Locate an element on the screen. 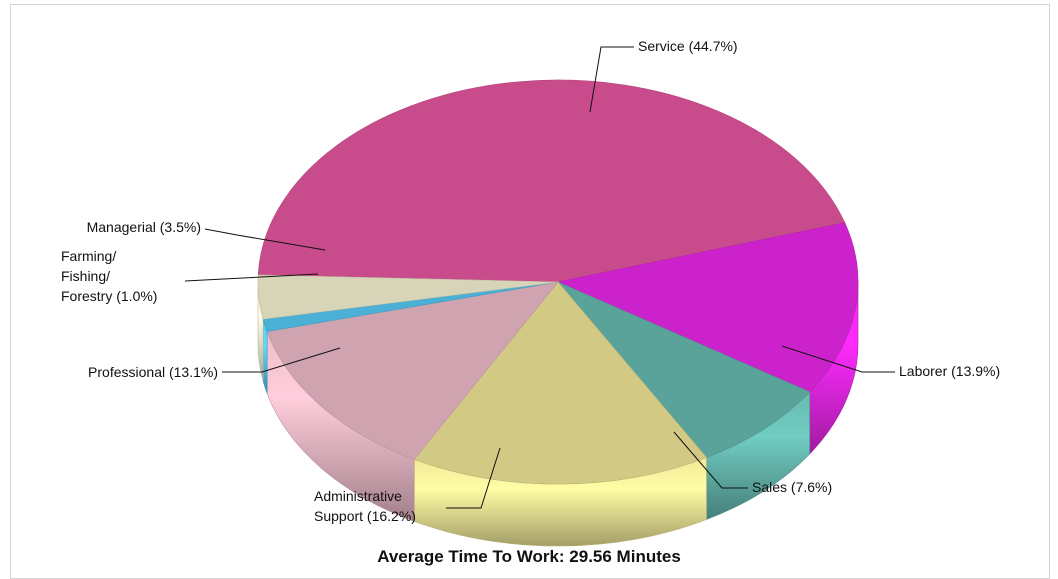 This screenshot has width=1058, height=579. slice-label-2: Sales (7.6%) is located at coordinates (792, 487).